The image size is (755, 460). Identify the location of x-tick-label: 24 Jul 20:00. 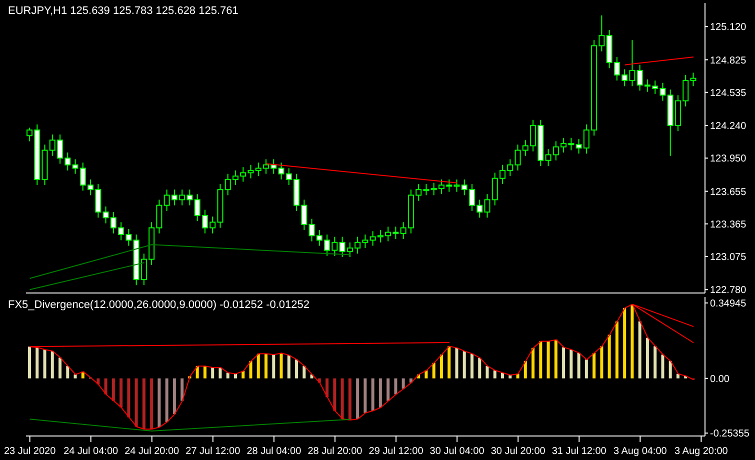
(152, 451).